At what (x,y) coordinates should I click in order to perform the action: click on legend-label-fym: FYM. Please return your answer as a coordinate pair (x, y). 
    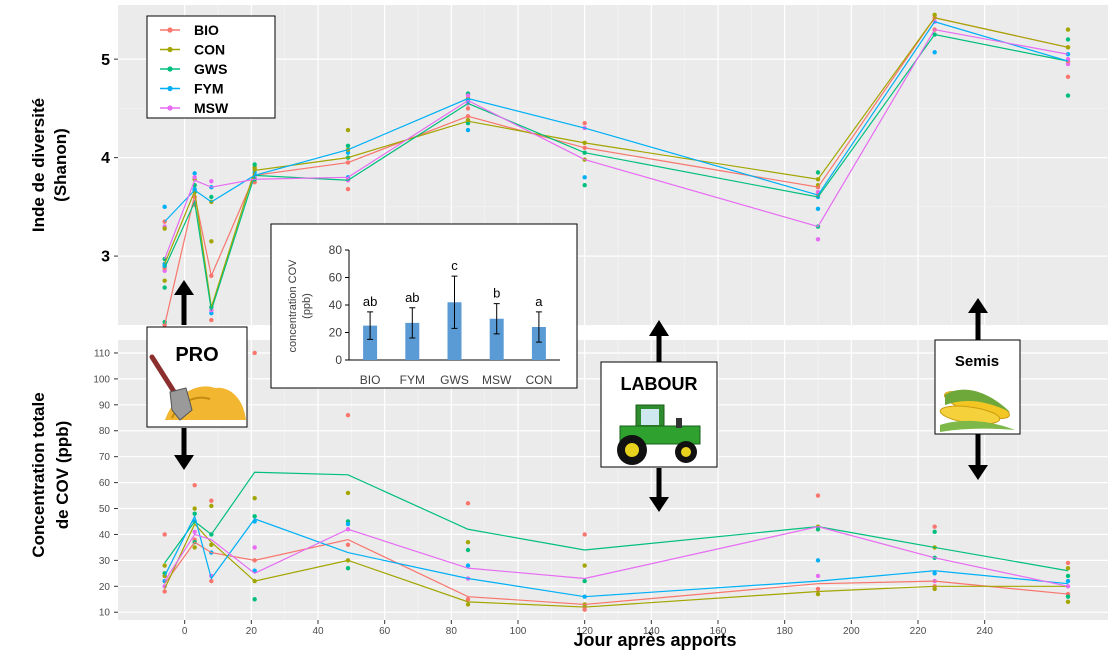
    Looking at the image, I should click on (209, 89).